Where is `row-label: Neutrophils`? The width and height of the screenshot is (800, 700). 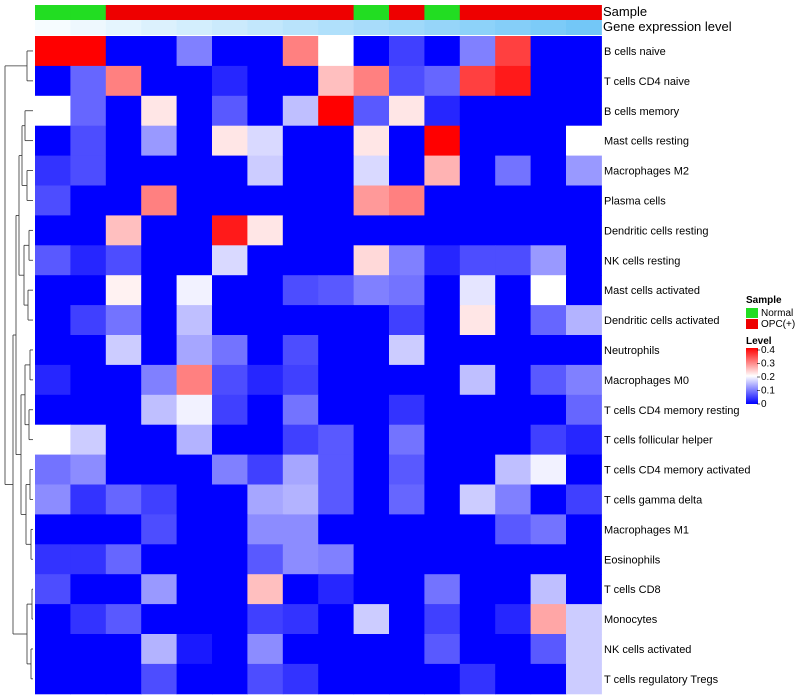 row-label: Neutrophils is located at coordinates (632, 351).